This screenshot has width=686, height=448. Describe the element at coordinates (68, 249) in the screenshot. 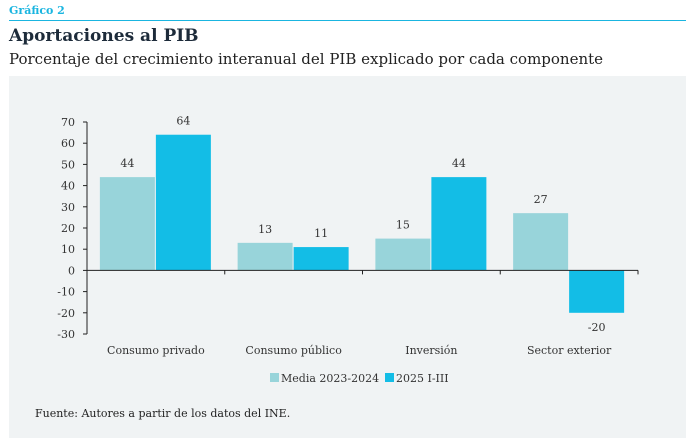

I see `y-tick-label: 10` at that location.